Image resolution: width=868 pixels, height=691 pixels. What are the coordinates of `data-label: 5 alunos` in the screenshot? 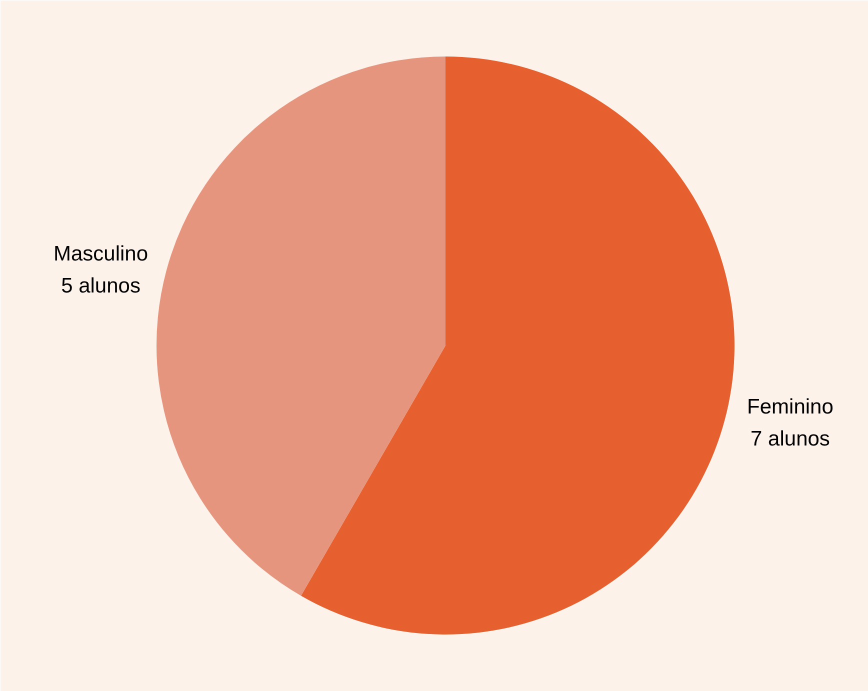 It's located at (100, 286).